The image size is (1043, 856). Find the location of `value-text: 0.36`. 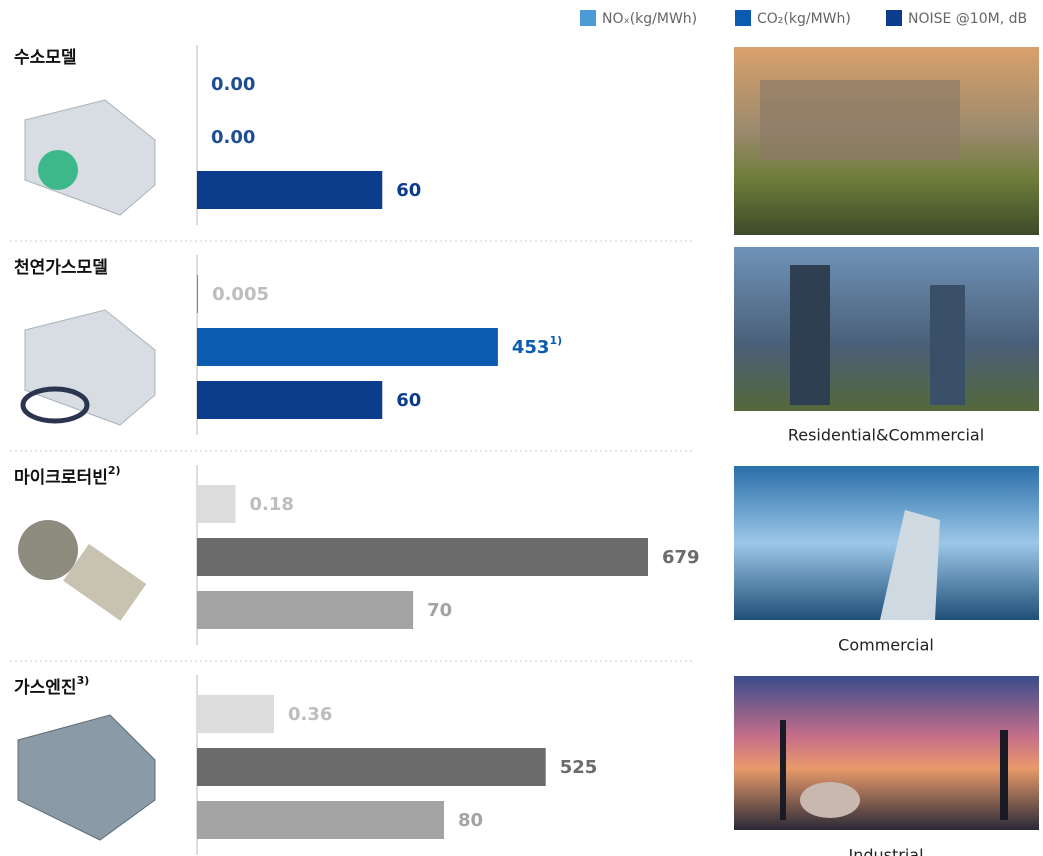

value-text: 0.36 is located at coordinates (310, 714).